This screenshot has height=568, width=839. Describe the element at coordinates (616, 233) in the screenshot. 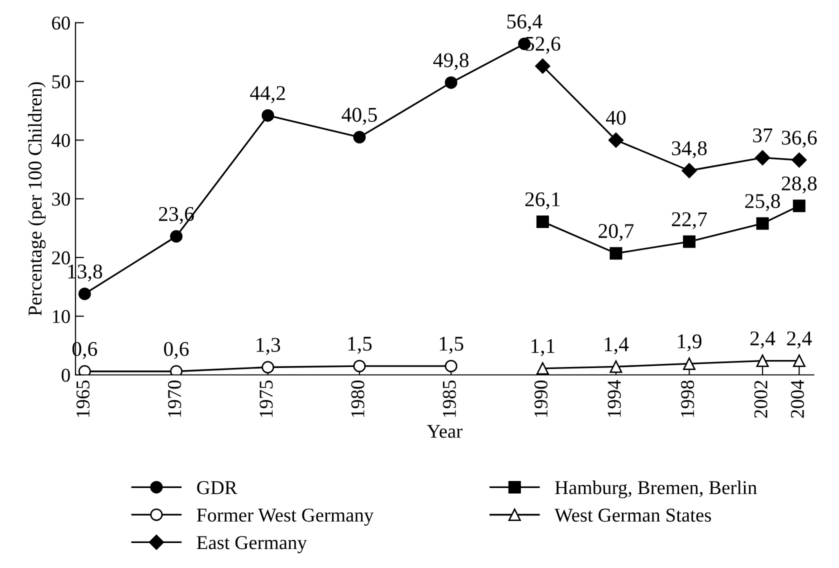

I see `data-label: 20,7` at that location.